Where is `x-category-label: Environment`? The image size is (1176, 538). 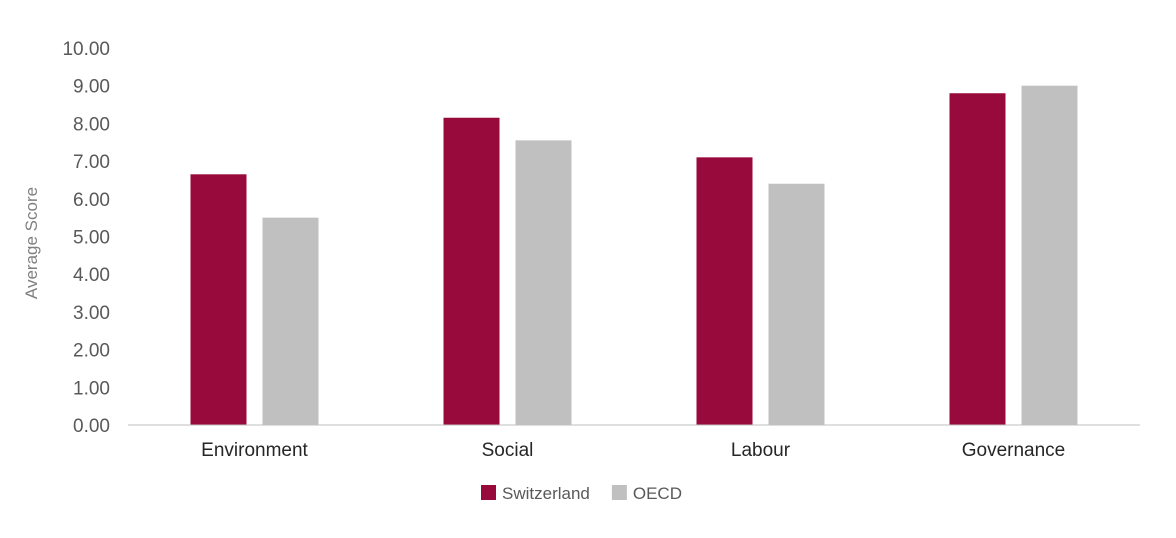
x-category-label: Environment is located at coordinates (254, 450).